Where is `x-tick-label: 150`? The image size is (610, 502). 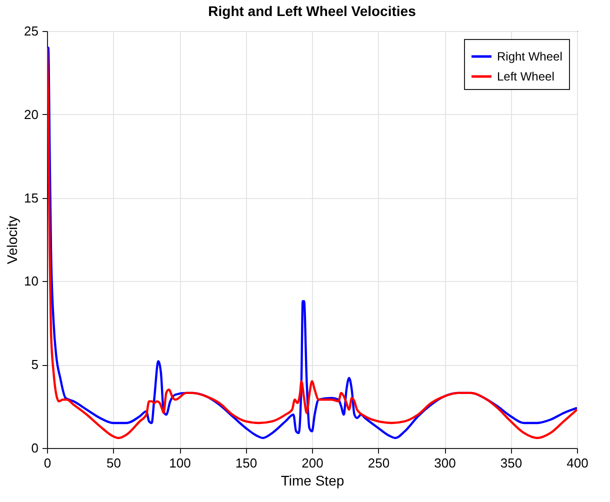
x-tick-label: 150 is located at coordinates (246, 463).